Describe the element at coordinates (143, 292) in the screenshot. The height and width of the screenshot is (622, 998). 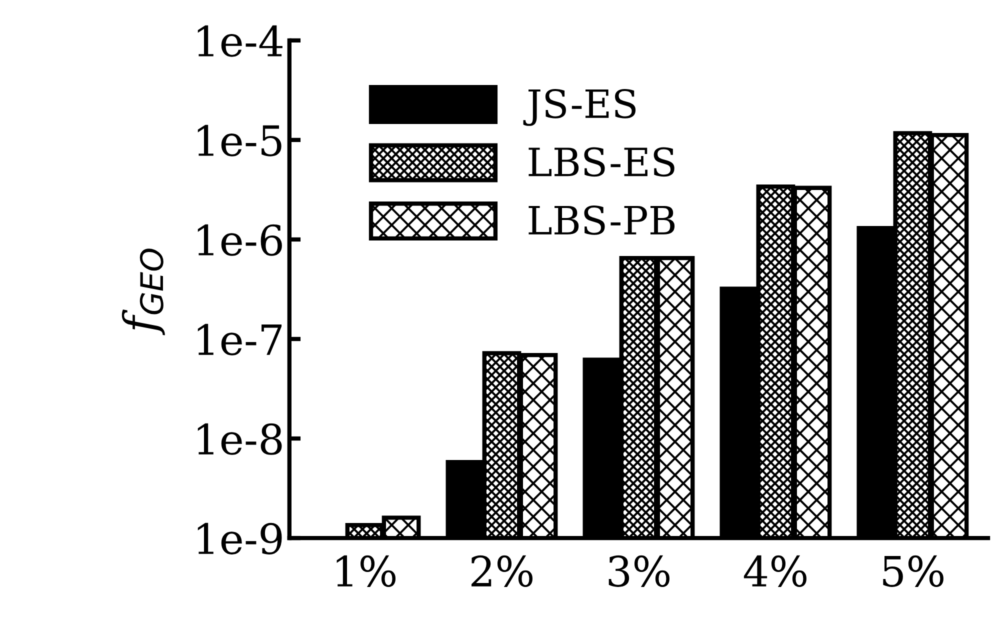
I see `y-axis-title: f$_{GEO}$` at that location.